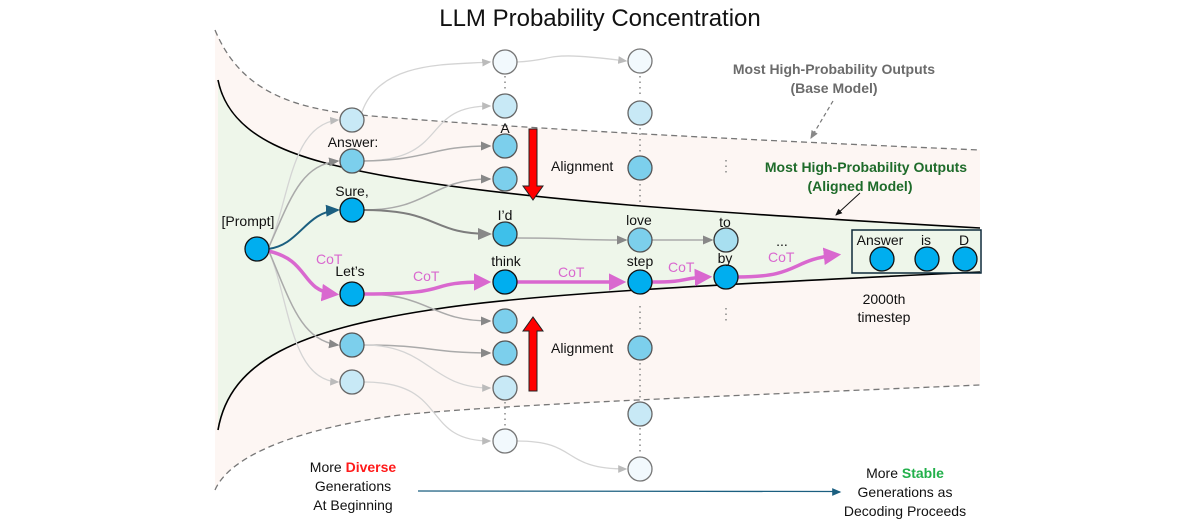 The image size is (1200, 524). Describe the element at coordinates (352, 505) in the screenshot. I see `diverse-label-line3: At Beginning` at that location.